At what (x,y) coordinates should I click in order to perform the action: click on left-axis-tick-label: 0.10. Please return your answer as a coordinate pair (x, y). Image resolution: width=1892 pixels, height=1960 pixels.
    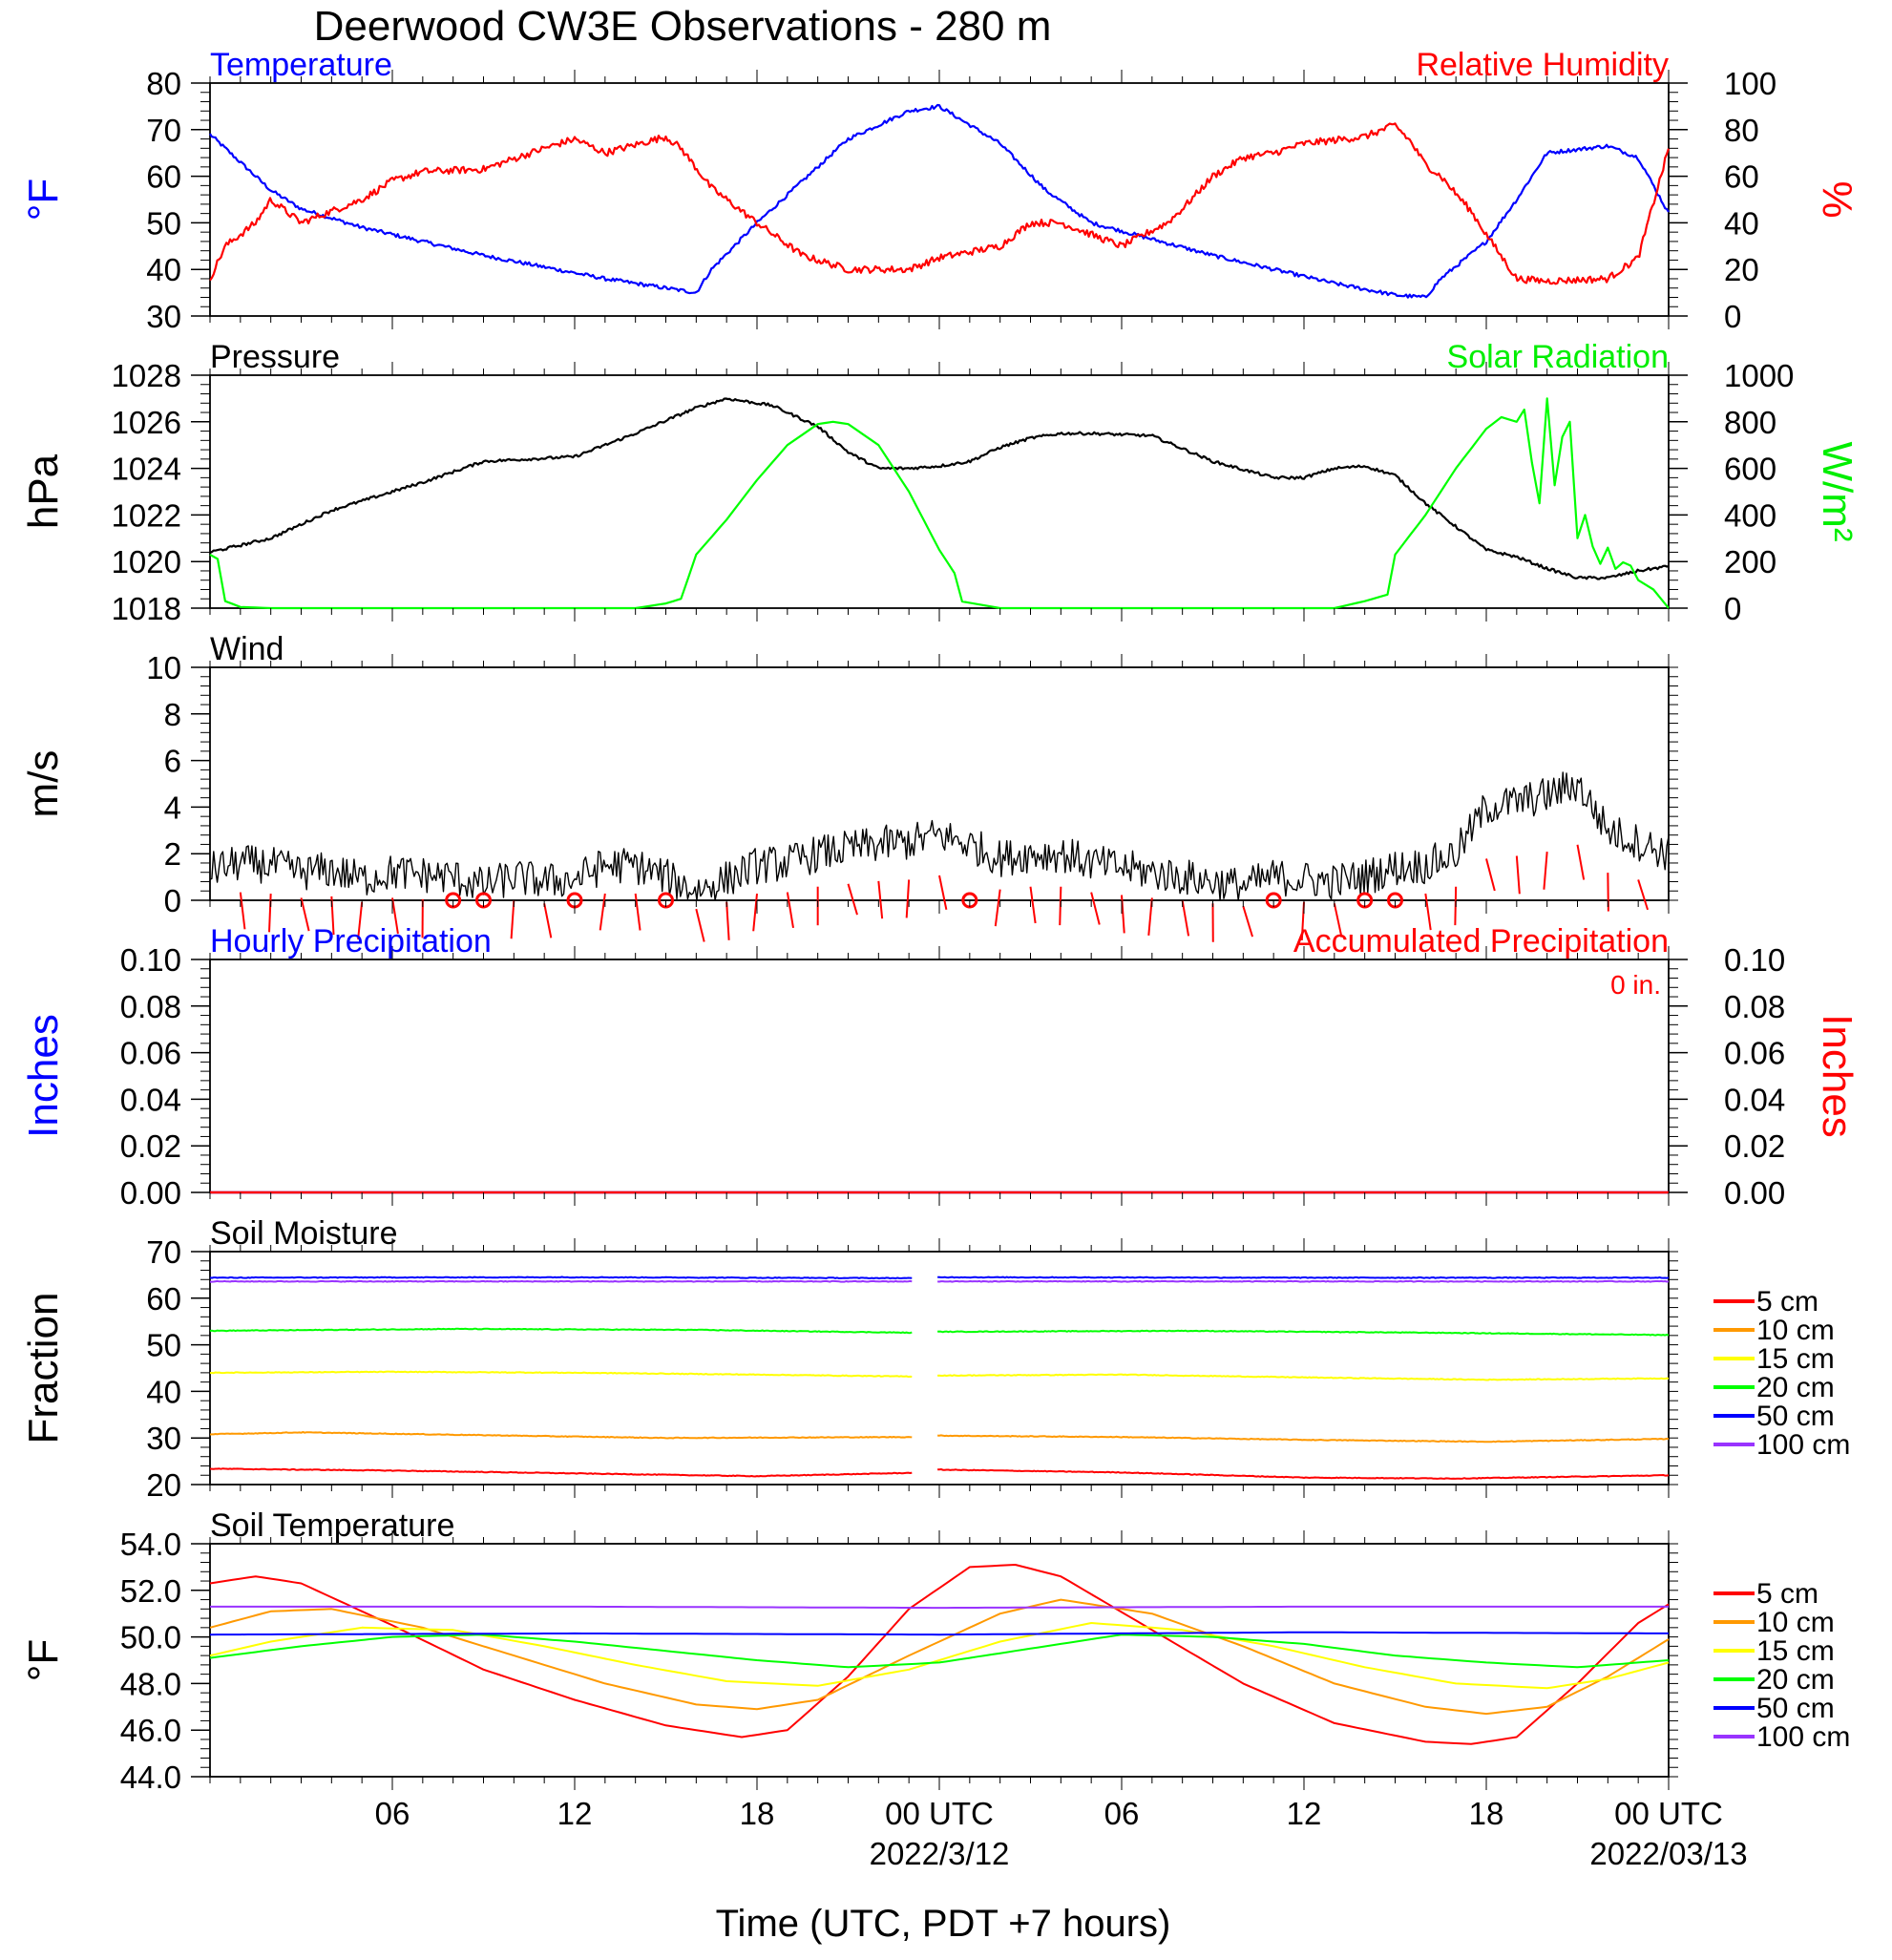
    Looking at the image, I should click on (150, 960).